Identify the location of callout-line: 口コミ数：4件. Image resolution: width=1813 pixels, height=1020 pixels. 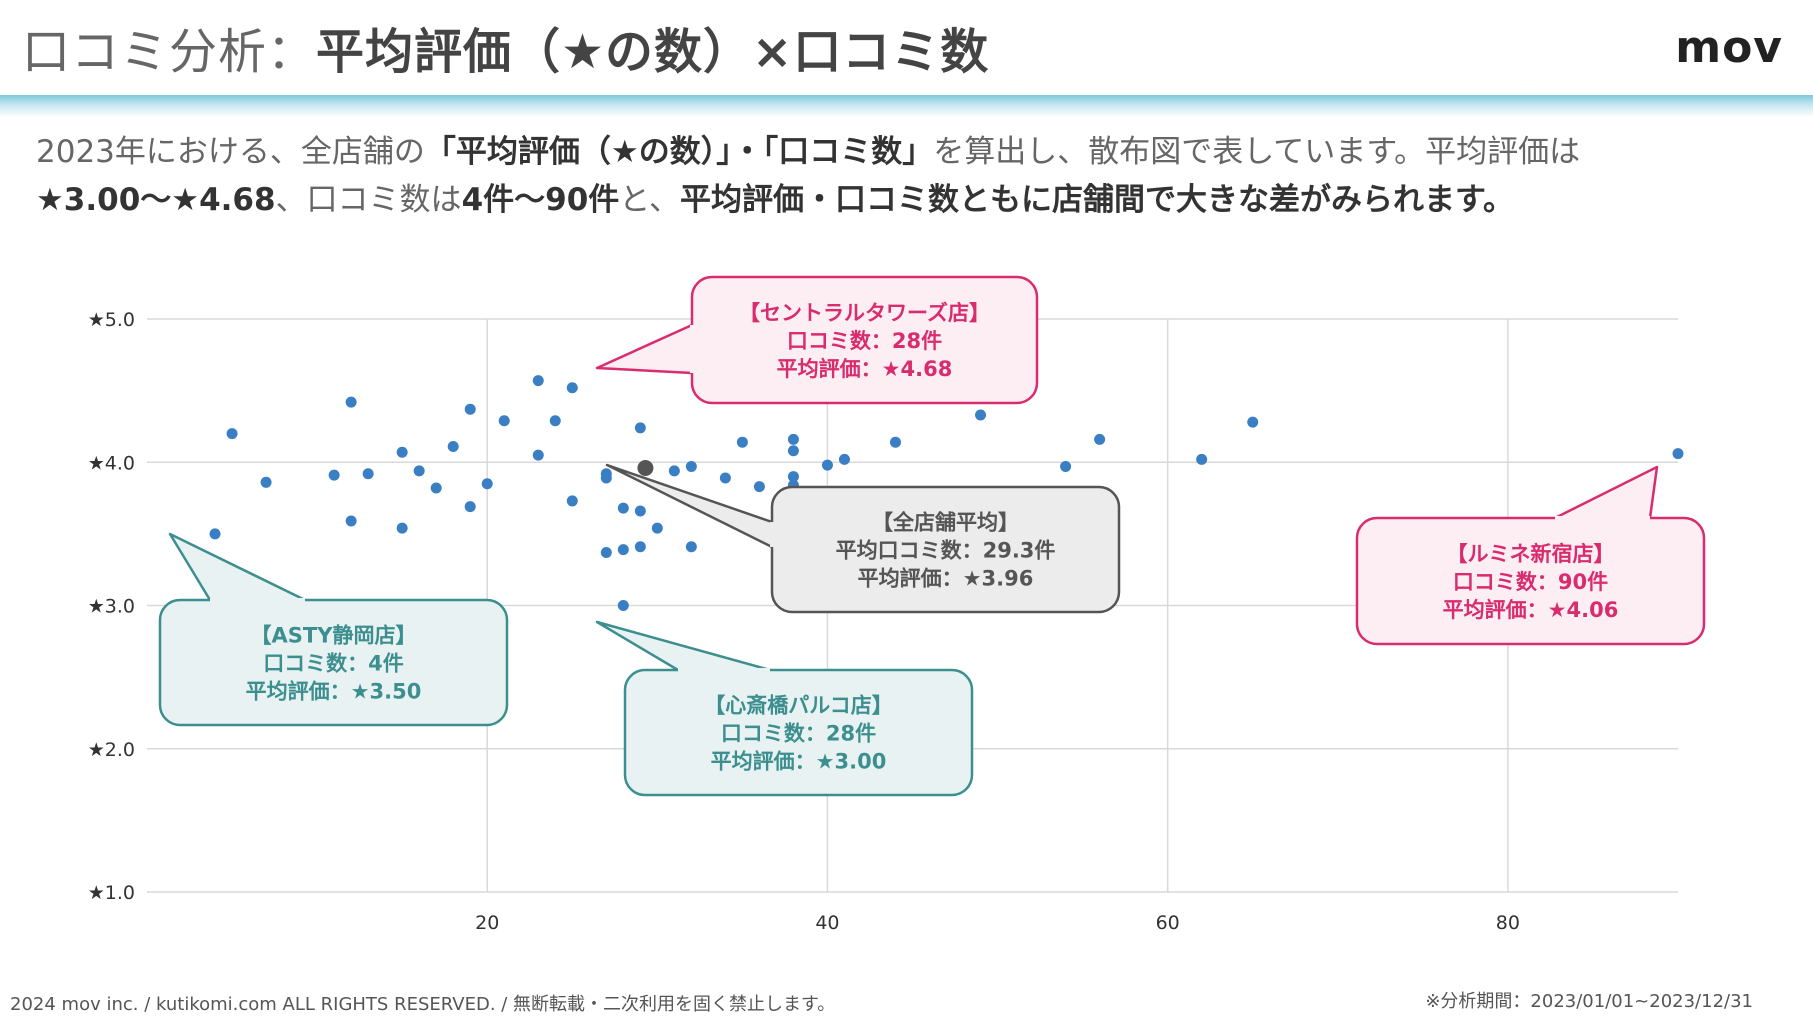
(333, 664).